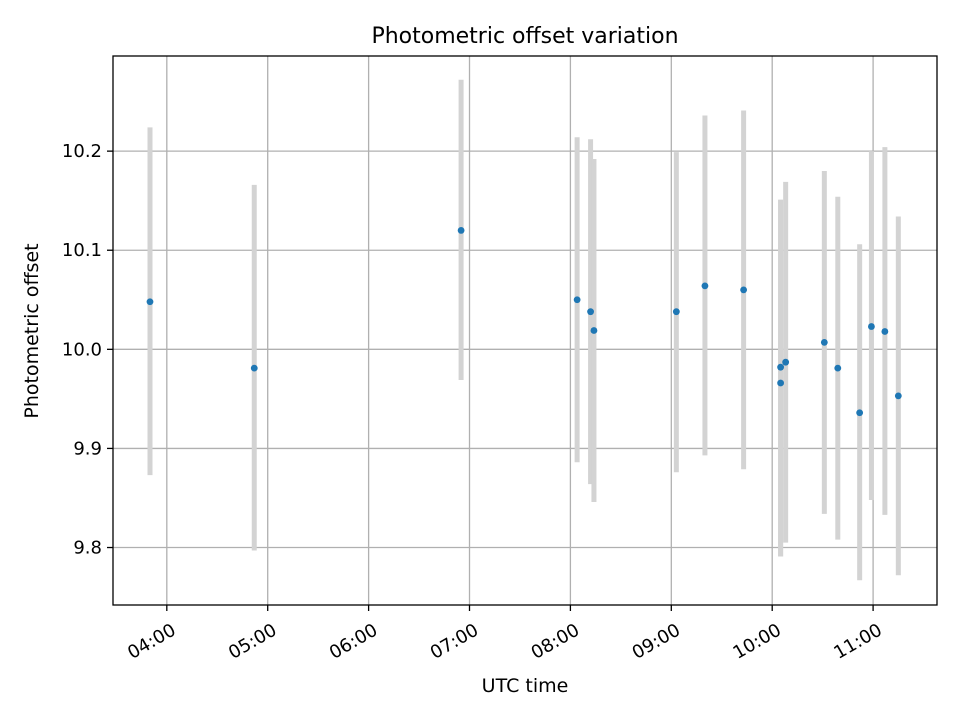 Image resolution: width=960 pixels, height=720 pixels. What do you see at coordinates (82, 349) in the screenshot?
I see `y-tick-label: 10.0` at bounding box center [82, 349].